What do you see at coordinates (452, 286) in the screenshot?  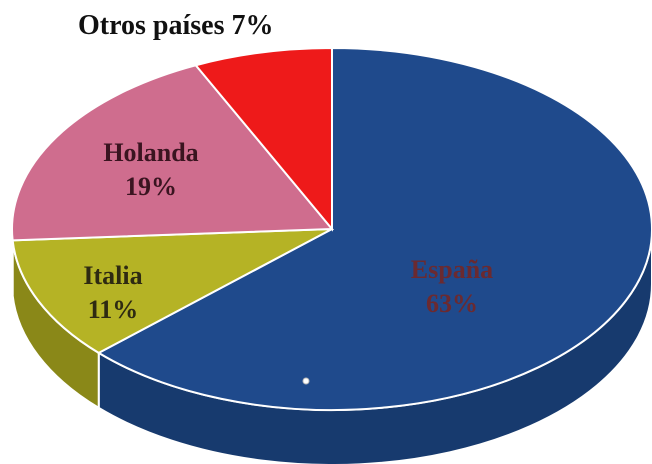 I see `slice-label-espana: España 63%` at bounding box center [452, 286].